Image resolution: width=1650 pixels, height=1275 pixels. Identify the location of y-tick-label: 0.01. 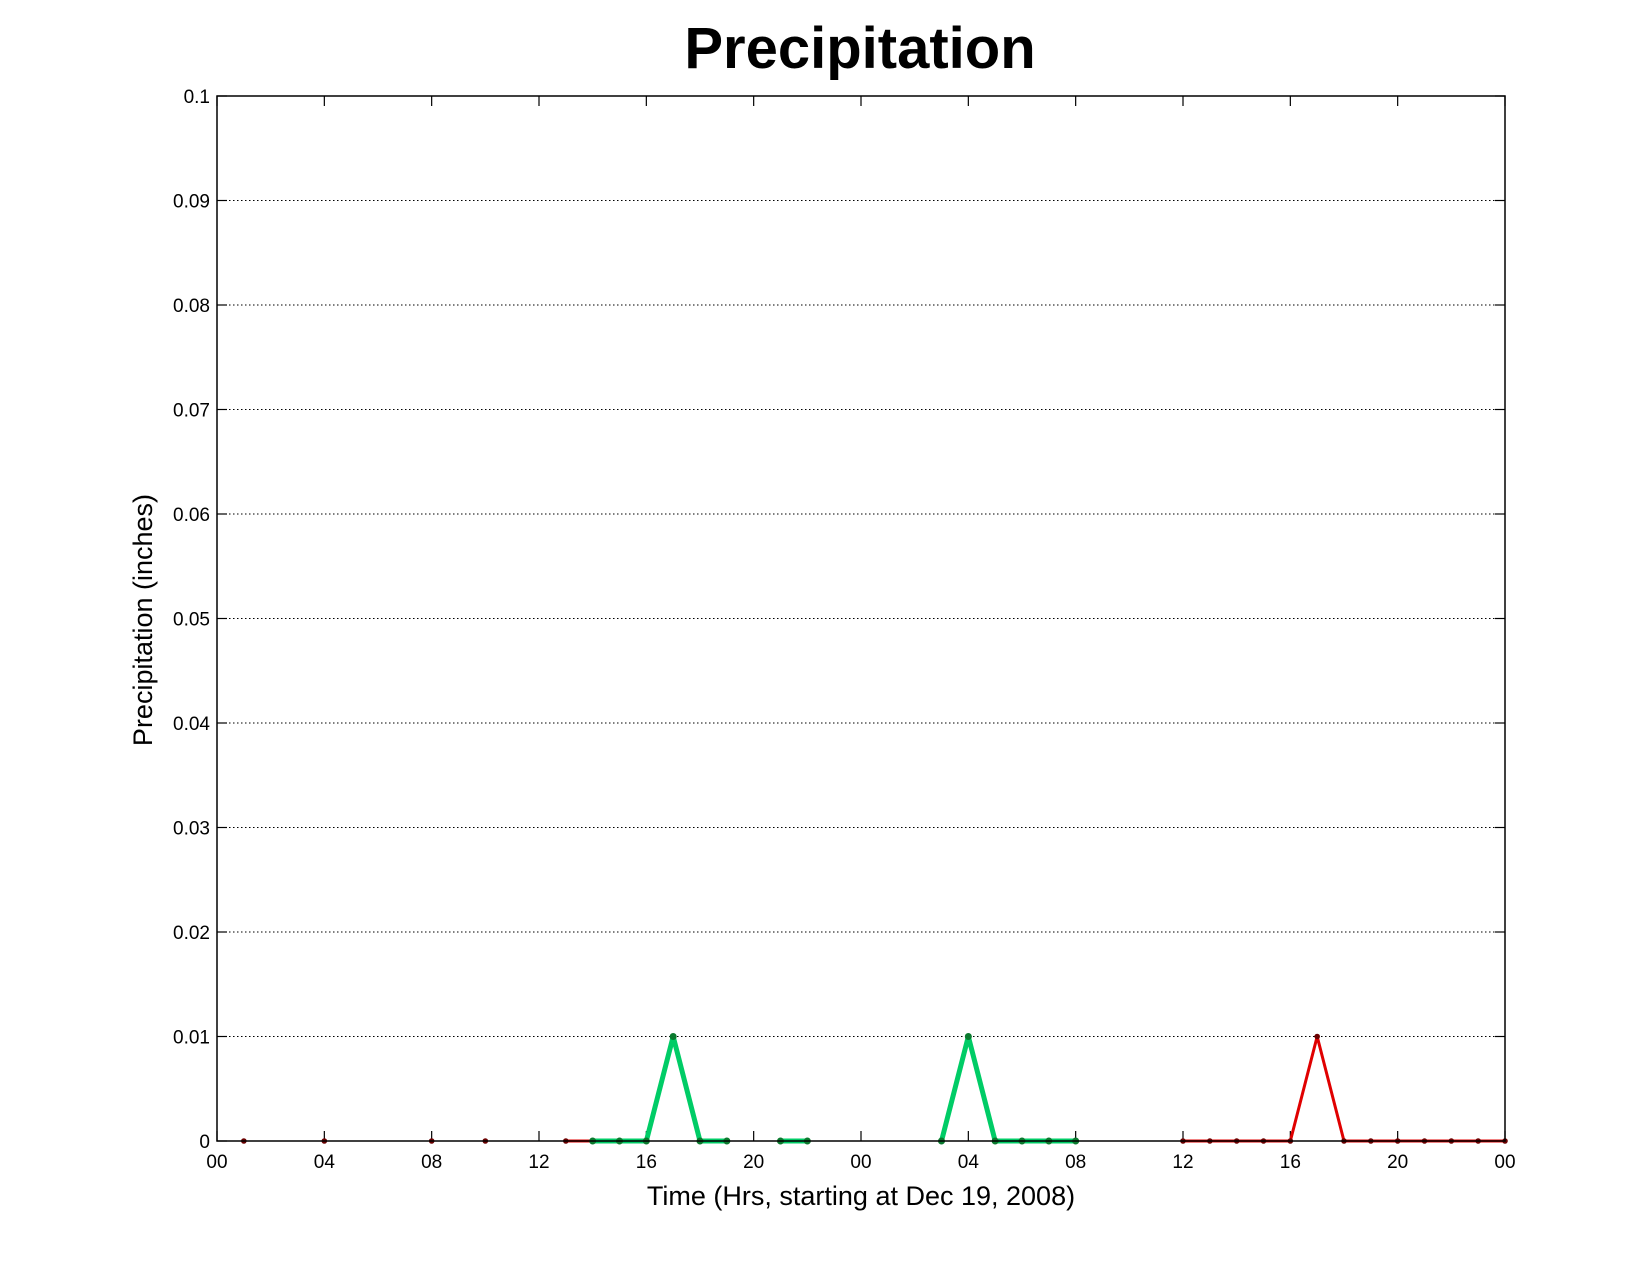
(191, 1038).